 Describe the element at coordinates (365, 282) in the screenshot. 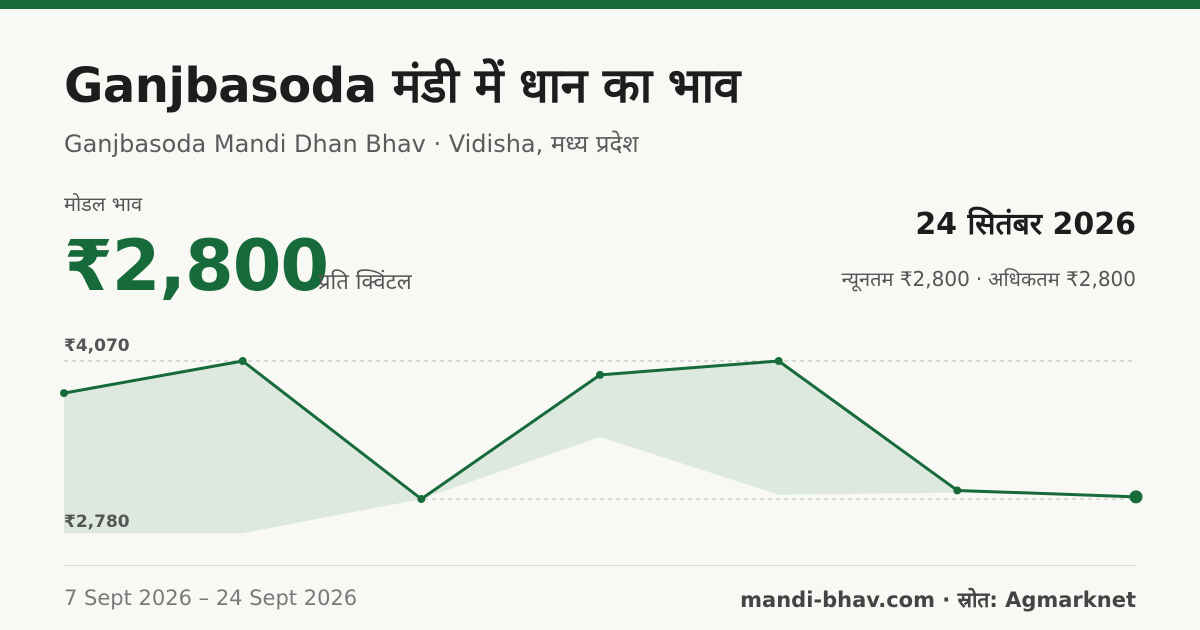

I see `price-unit: प्रति क्विंटल` at that location.